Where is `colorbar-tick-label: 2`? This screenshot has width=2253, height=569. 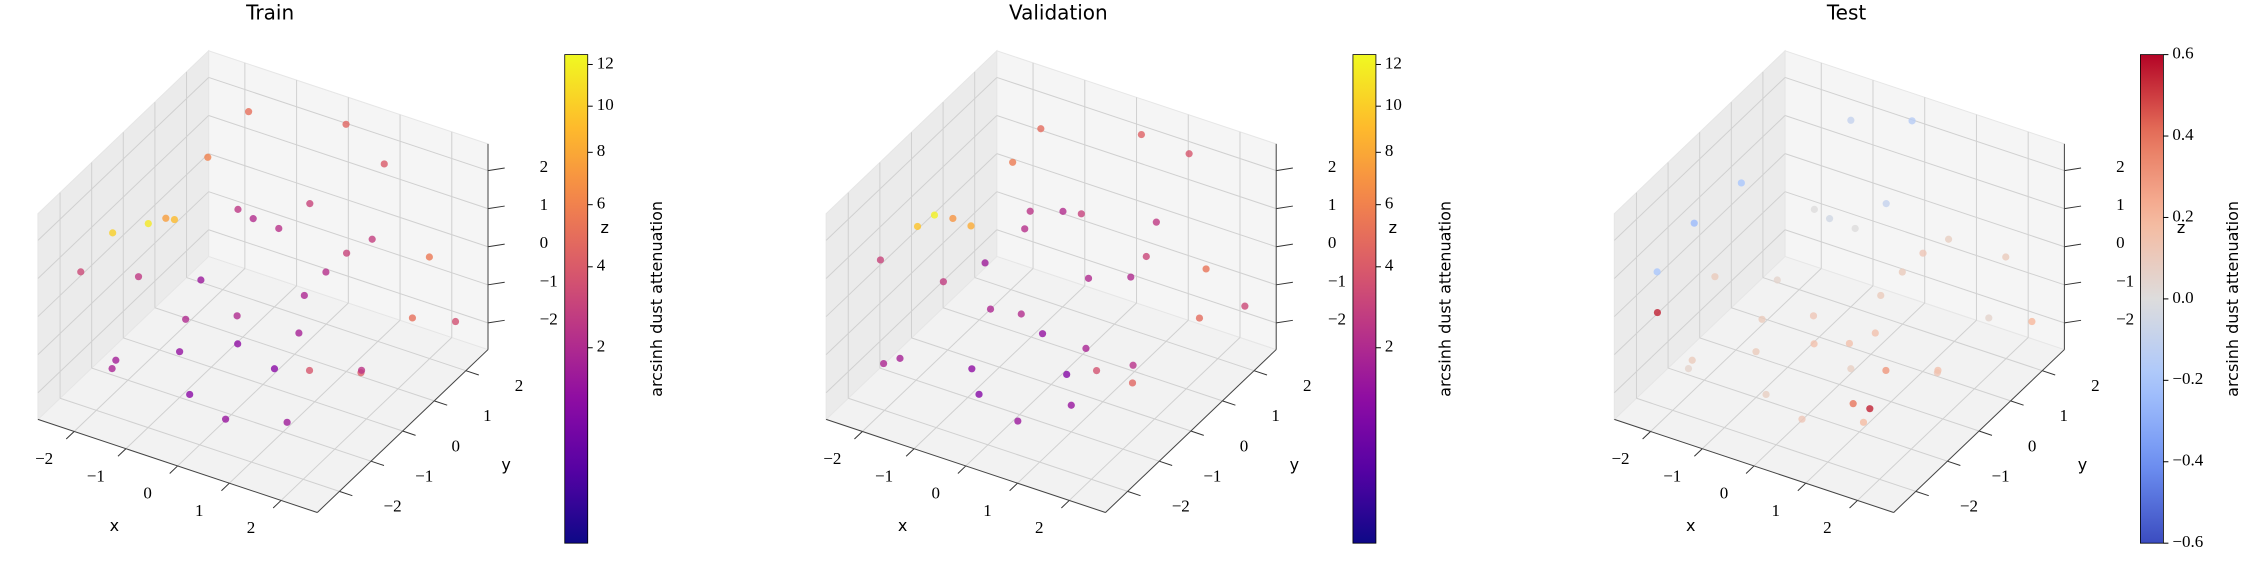
colorbar-tick-label: 2 is located at coordinates (601, 346).